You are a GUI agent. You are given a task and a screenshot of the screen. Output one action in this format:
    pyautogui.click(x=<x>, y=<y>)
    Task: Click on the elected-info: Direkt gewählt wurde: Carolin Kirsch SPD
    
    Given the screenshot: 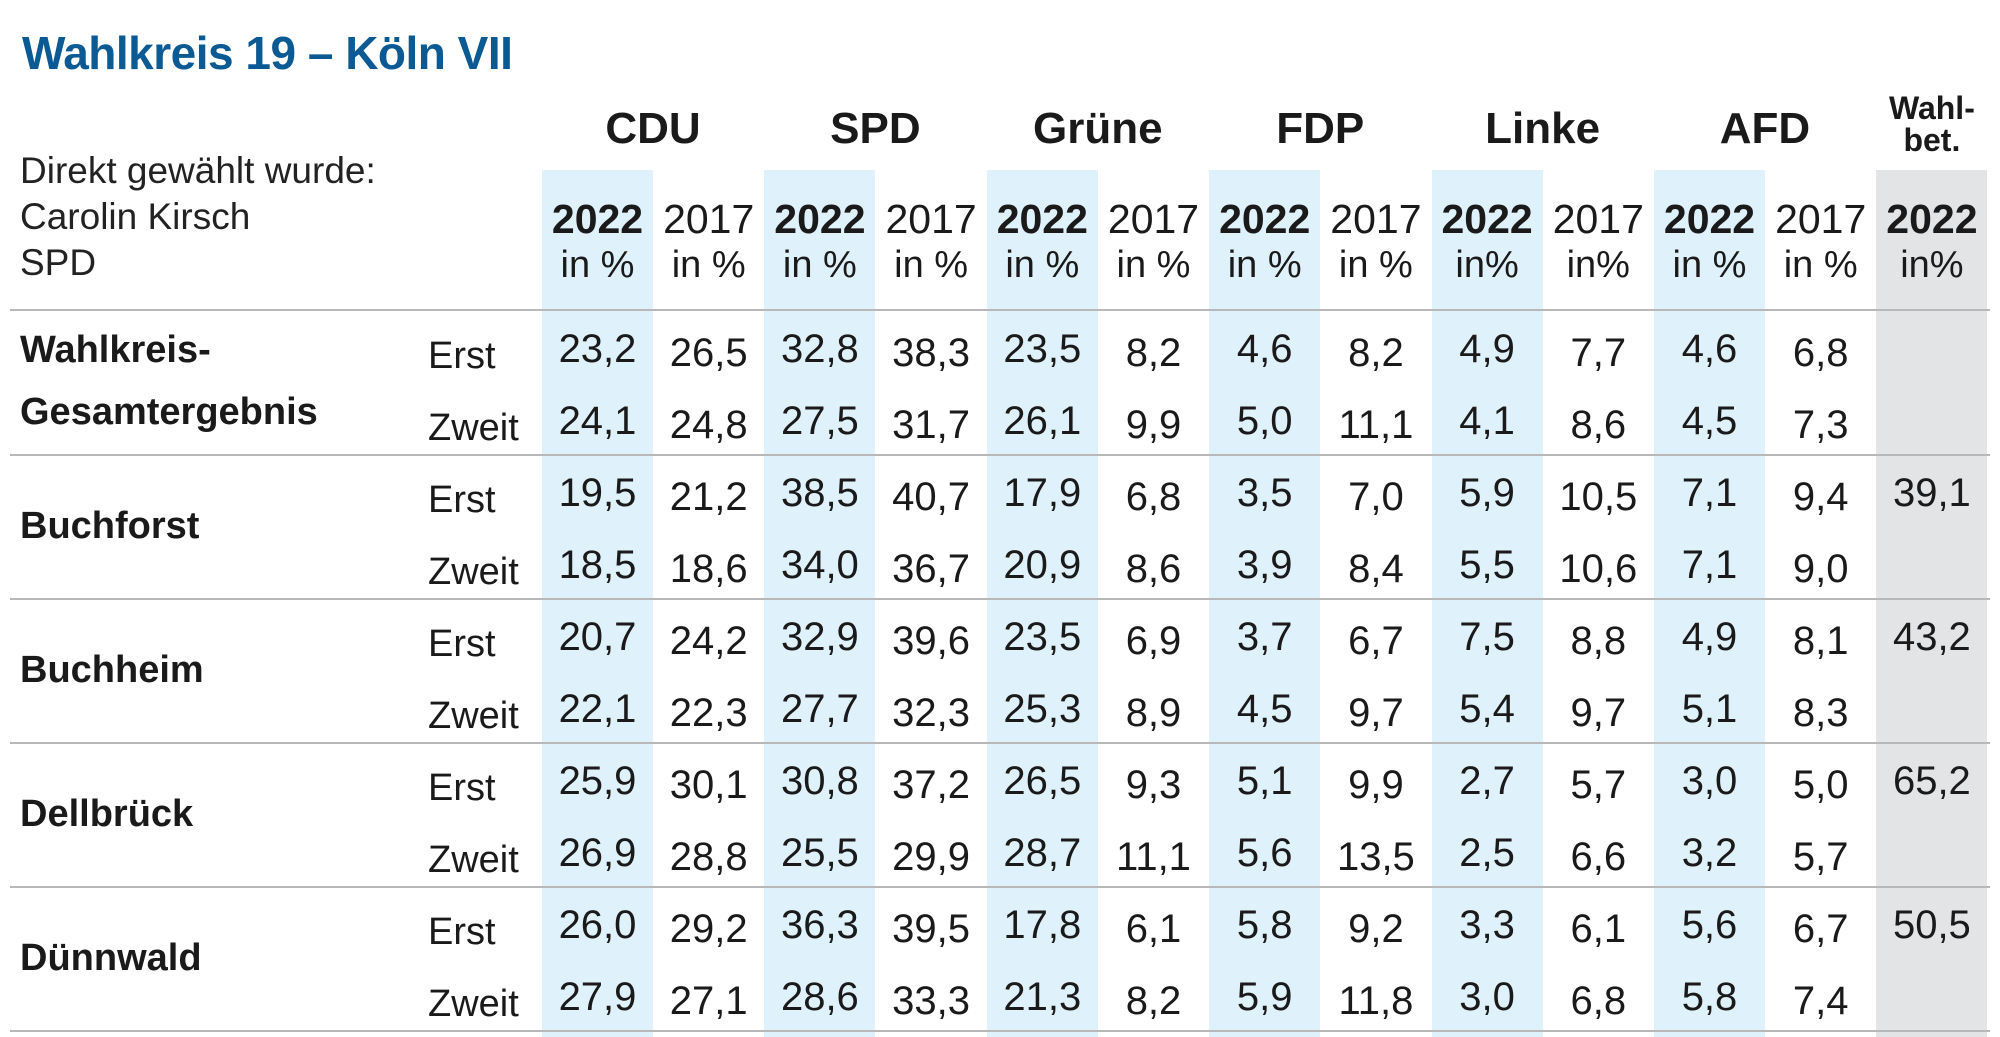 What is the action you would take?
    pyautogui.click(x=198, y=217)
    